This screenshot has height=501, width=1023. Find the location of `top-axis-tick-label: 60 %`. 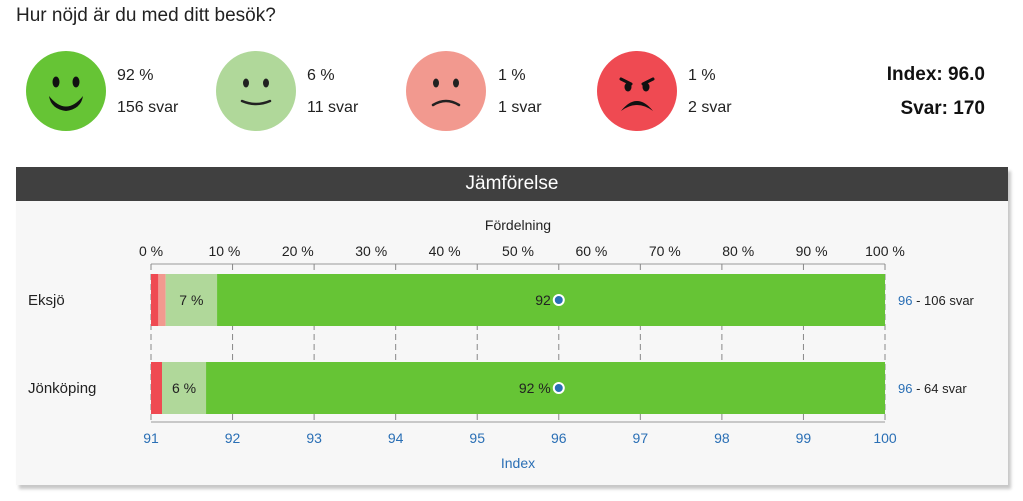

top-axis-tick-label: 60 % is located at coordinates (591, 251).